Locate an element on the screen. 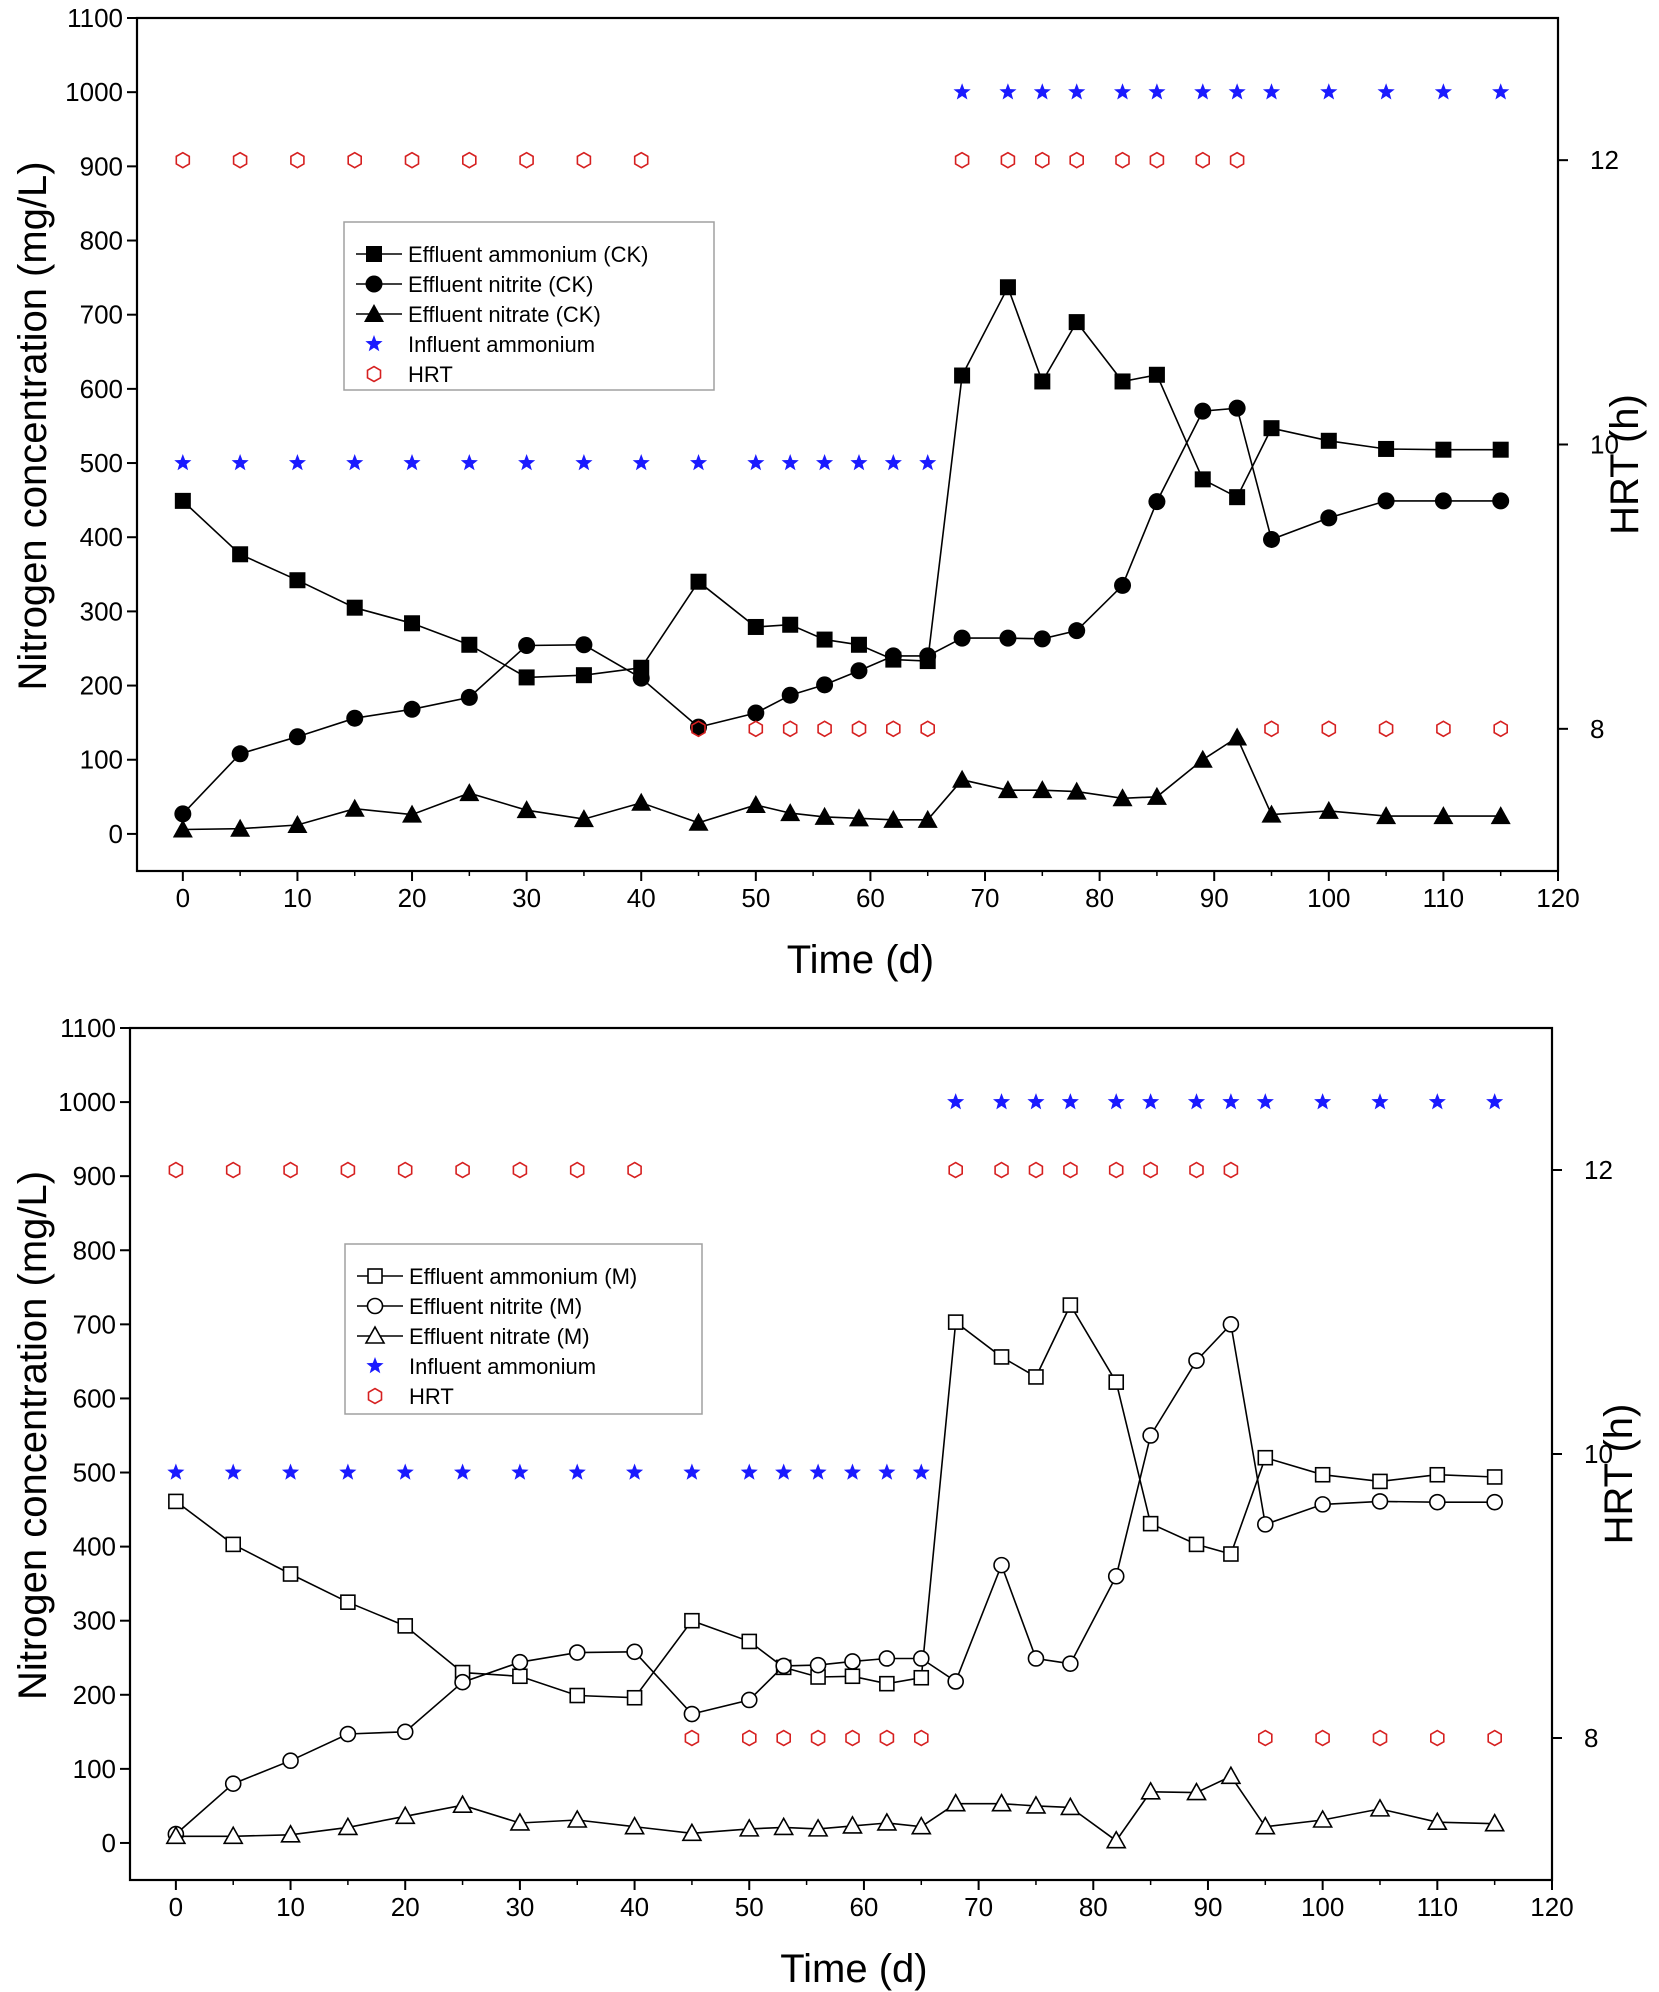  series-effluent-nitrate-m is located at coordinates (835, 1807).